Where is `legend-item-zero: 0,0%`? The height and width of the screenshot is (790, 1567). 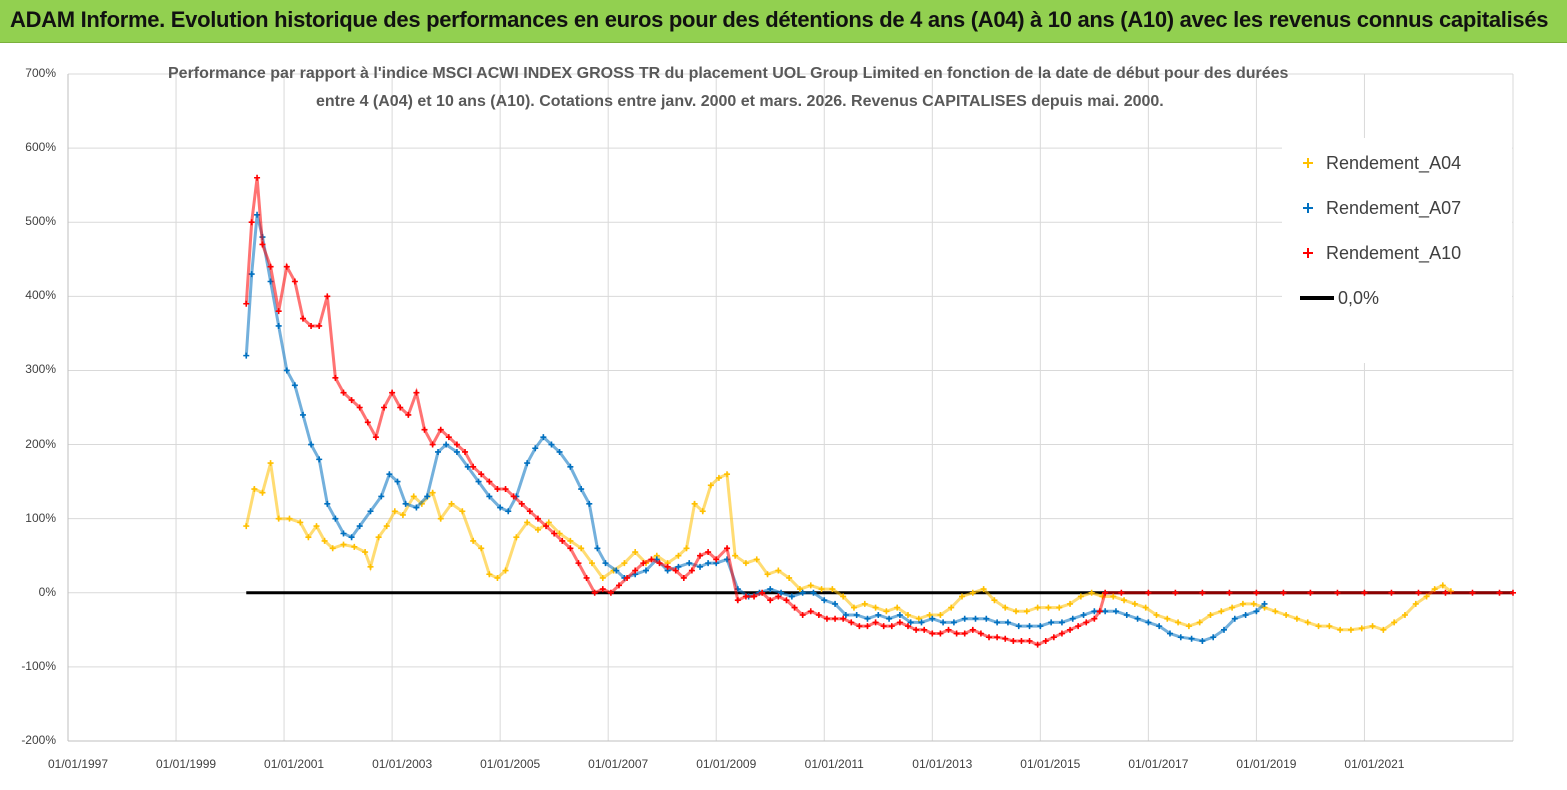
legend-item-zero: 0,0% is located at coordinates (1339, 298).